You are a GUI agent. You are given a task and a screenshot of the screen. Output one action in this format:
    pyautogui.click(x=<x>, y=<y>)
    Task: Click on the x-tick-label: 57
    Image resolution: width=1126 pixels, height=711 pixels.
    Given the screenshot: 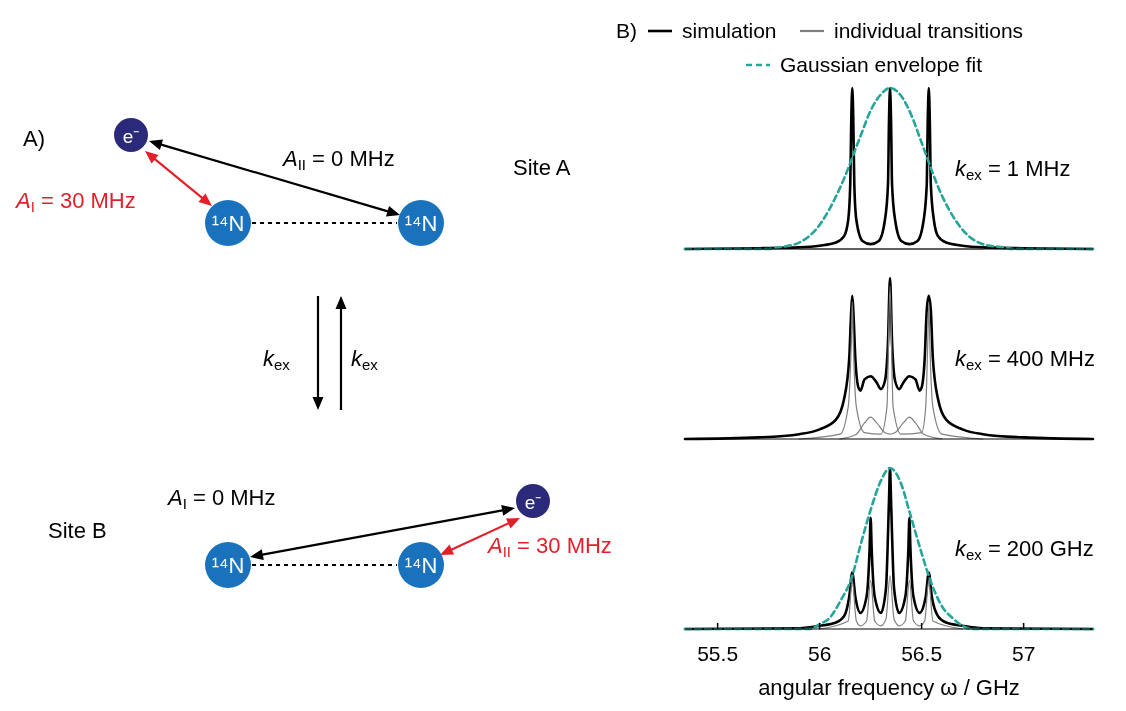 What is the action you would take?
    pyautogui.click(x=1023, y=653)
    